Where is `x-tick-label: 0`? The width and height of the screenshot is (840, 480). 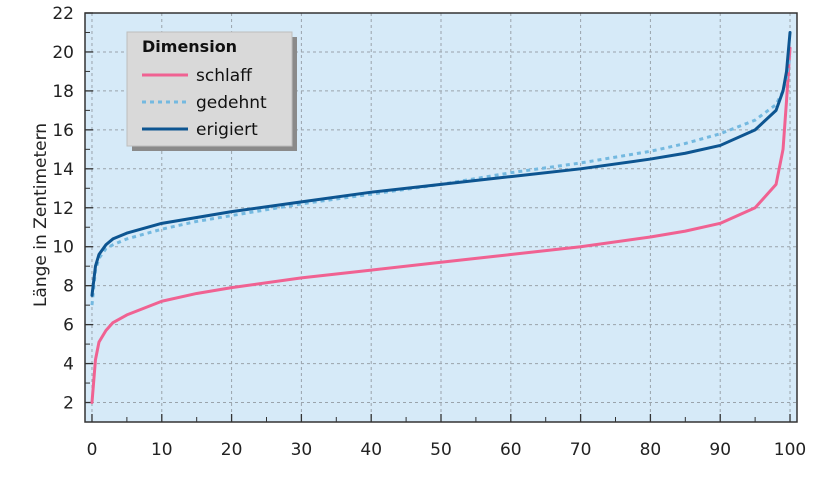 x-tick-label: 0 is located at coordinates (92, 450).